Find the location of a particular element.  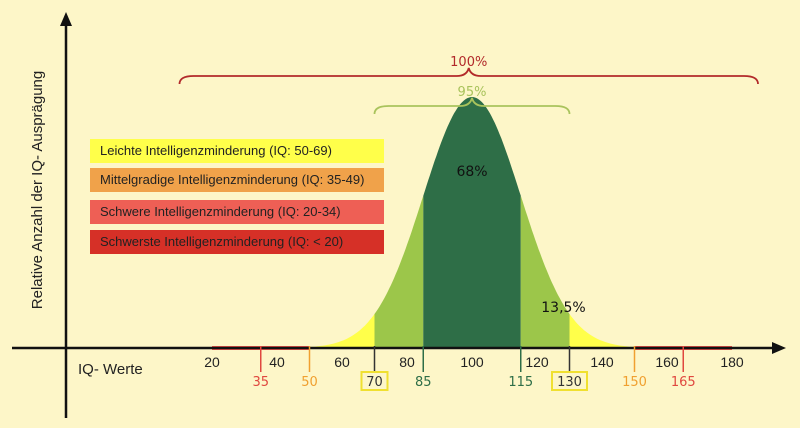

boundary-label: 115 is located at coordinates (520, 382).